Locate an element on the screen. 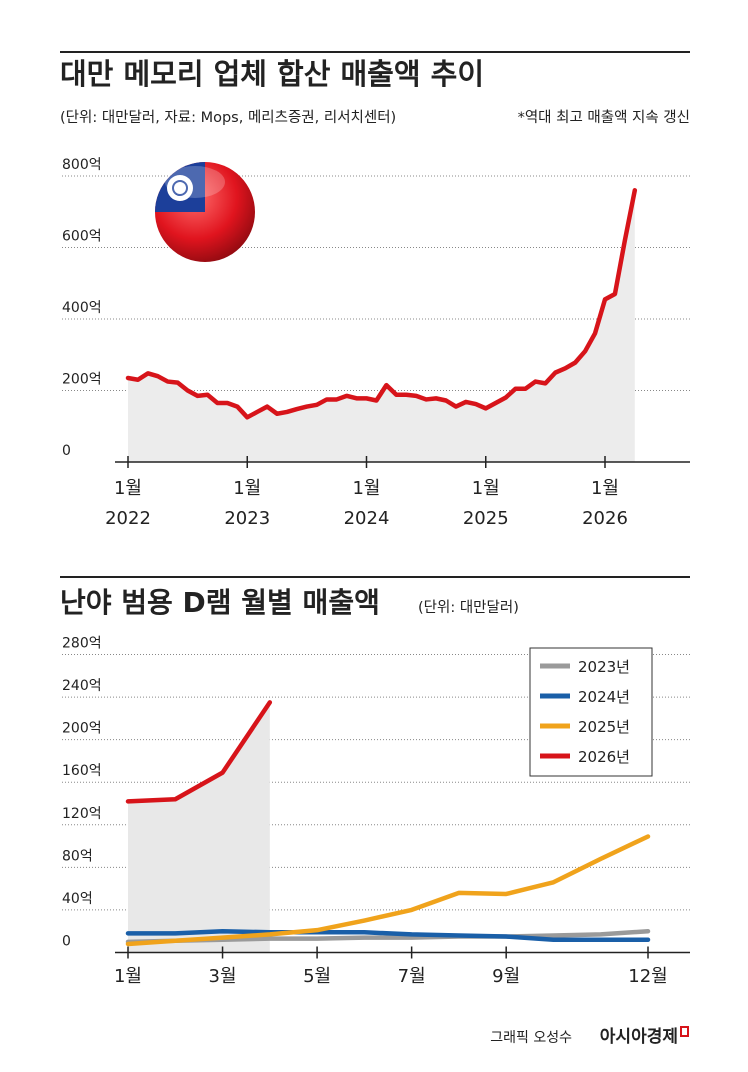 This screenshot has width=748, height=1072. brand: 아시아경제 is located at coordinates (639, 1037).